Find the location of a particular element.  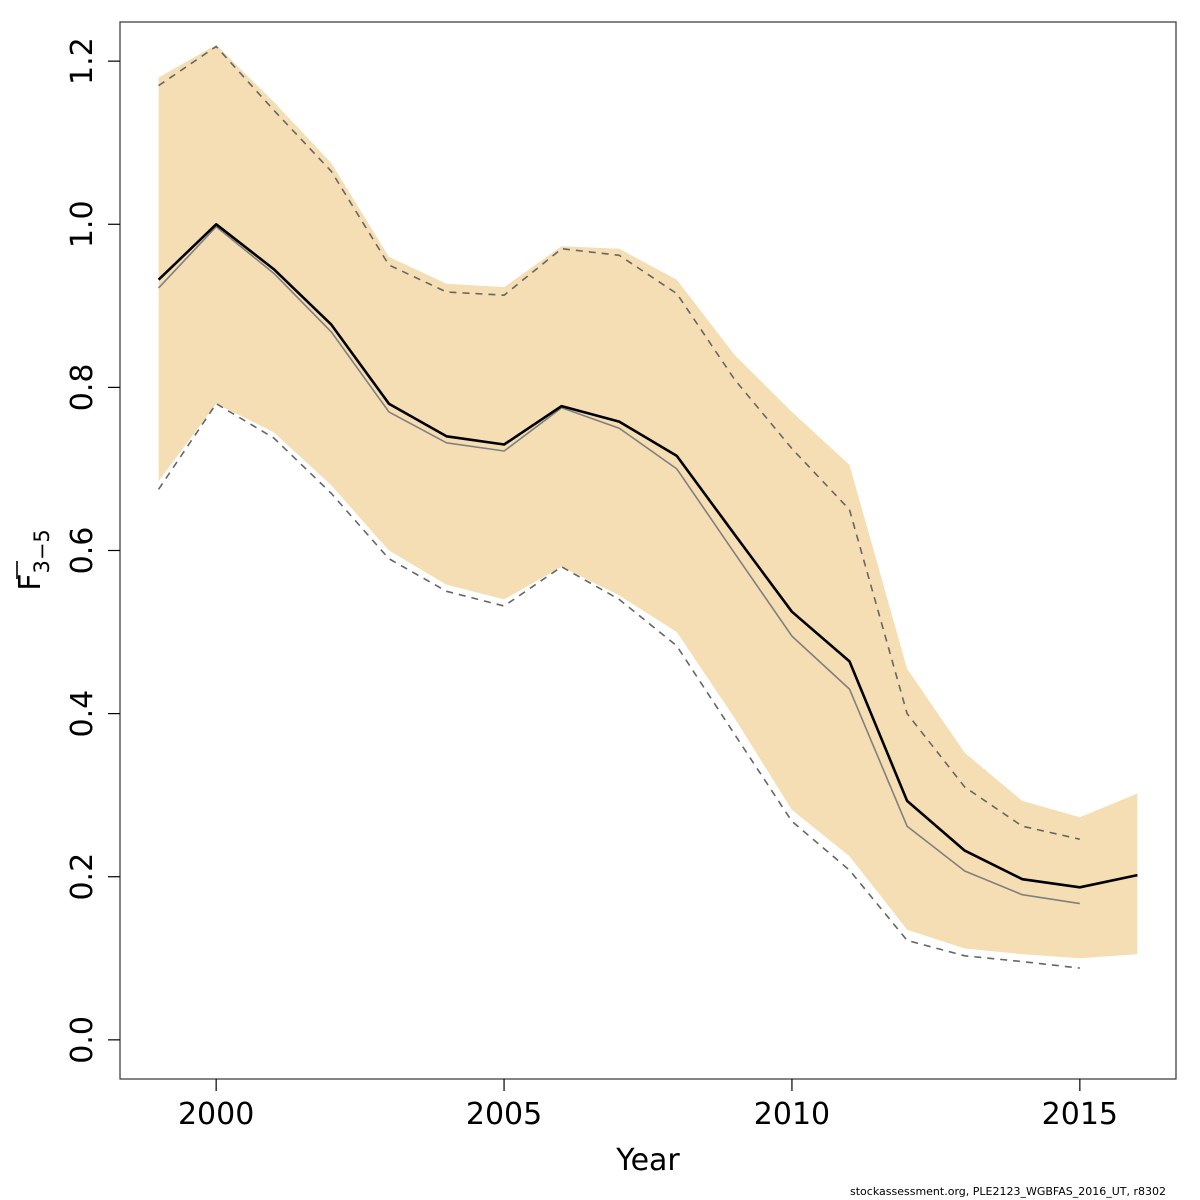

y-tick-label-0.8: 0.8 is located at coordinates (82, 388).